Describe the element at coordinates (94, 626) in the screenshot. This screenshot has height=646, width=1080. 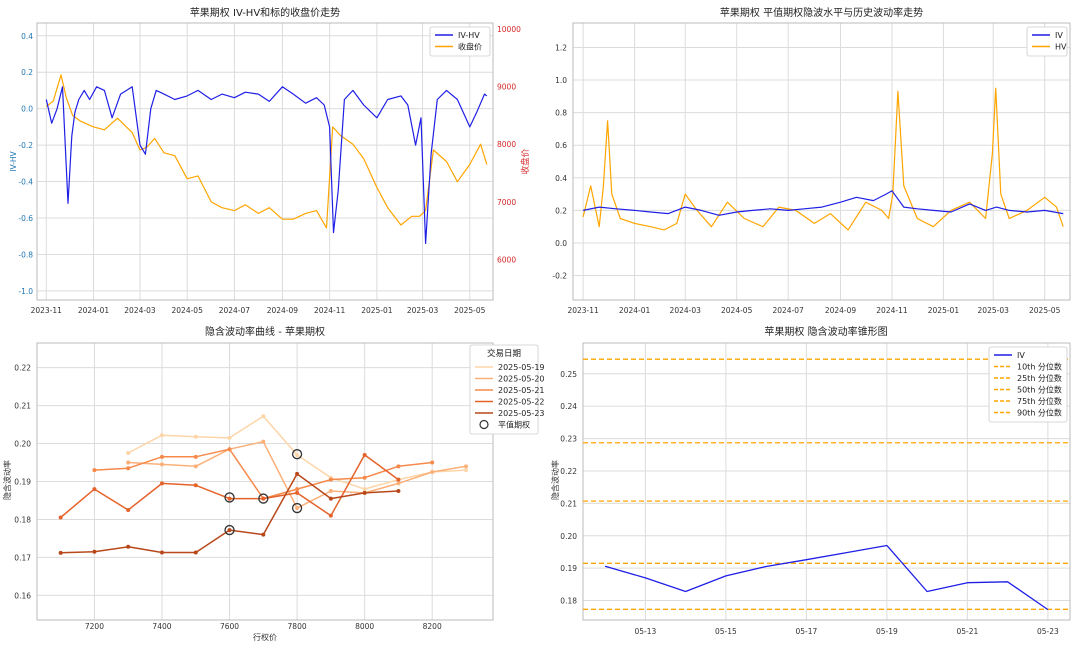
I see `x-tick-label: 7200` at that location.